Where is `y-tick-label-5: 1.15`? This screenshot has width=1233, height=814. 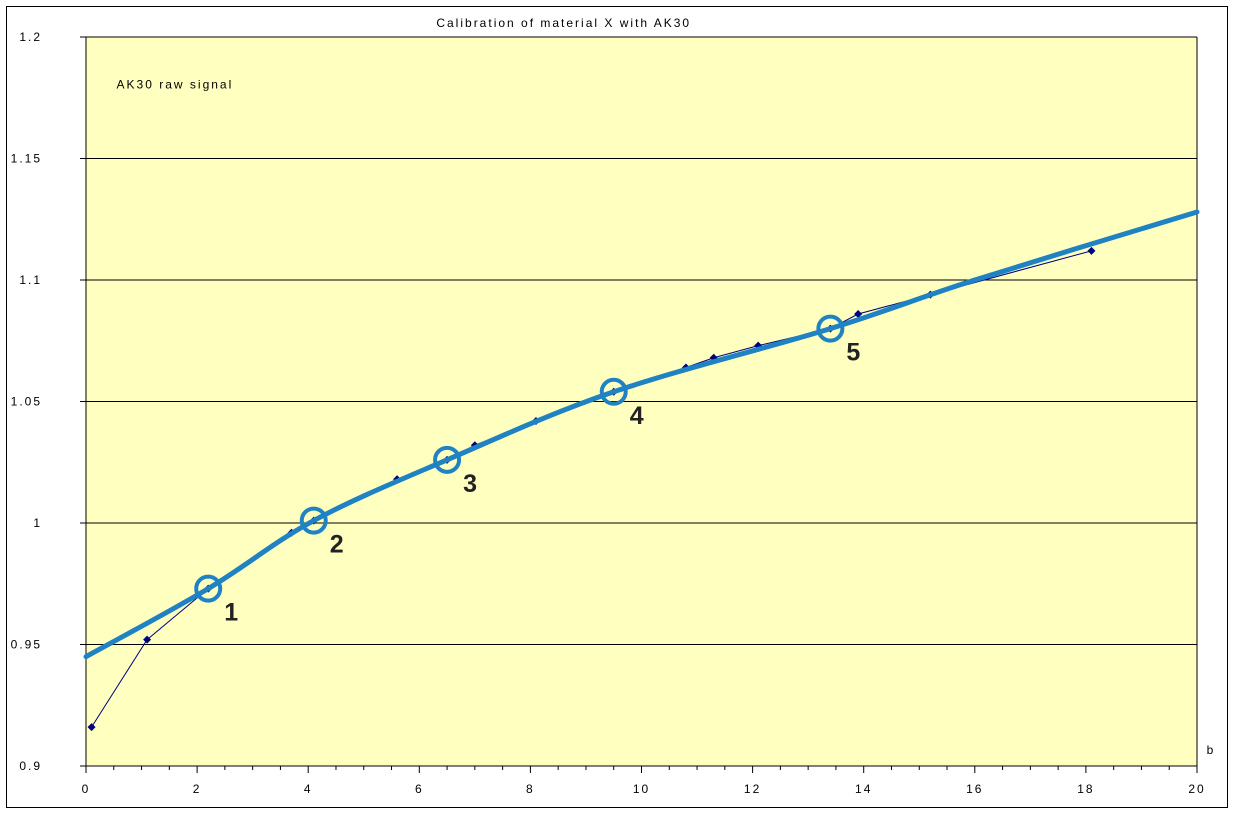
y-tick-label-5: 1.15 is located at coordinates (26, 159).